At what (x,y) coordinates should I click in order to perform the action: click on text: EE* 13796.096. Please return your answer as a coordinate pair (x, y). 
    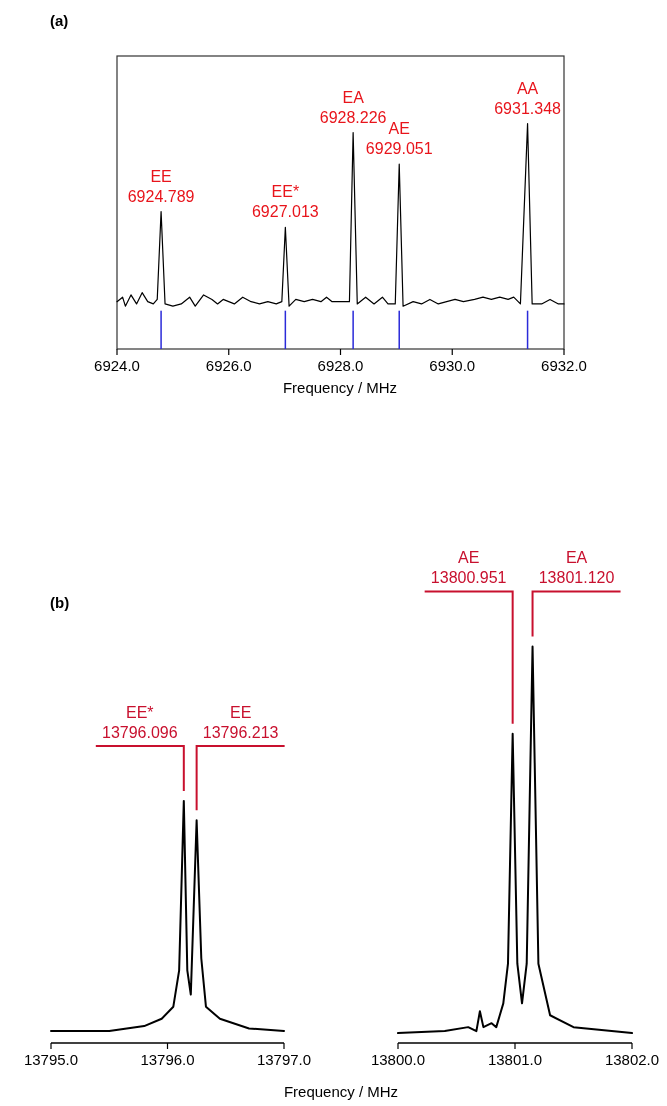
    Looking at the image, I should click on (139, 722).